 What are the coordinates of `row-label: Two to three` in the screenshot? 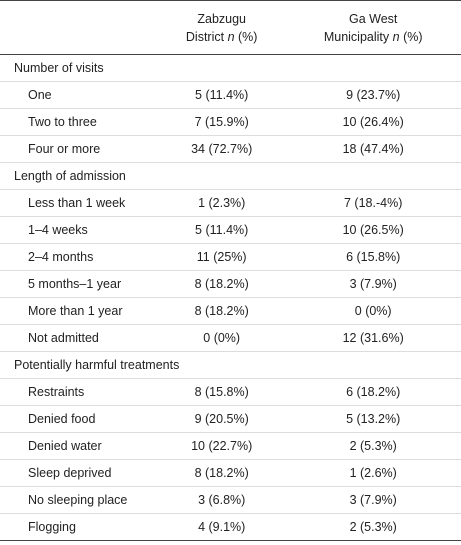 It's located at (79, 122).